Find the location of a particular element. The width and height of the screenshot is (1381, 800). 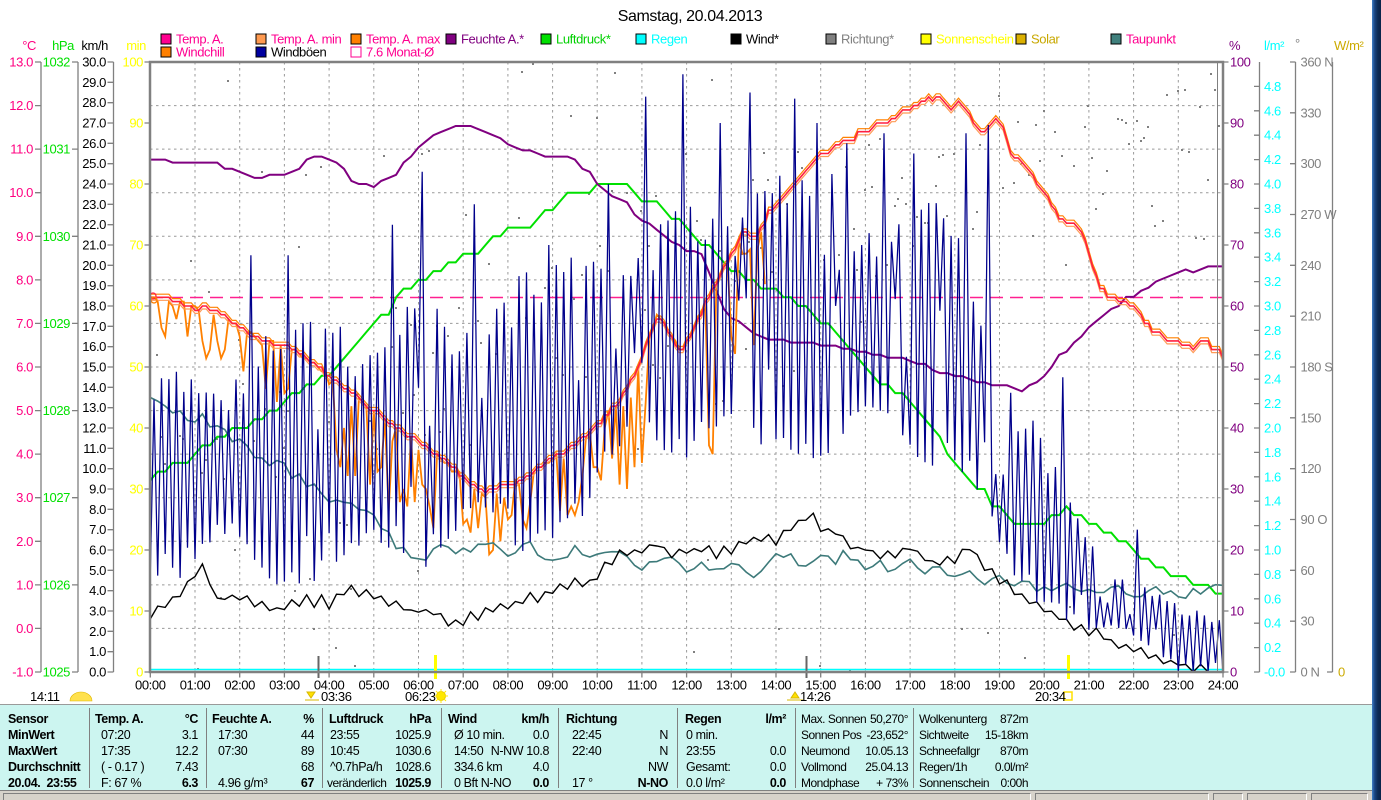

svg-text: Feuchte A.* is located at coordinates (492, 39).